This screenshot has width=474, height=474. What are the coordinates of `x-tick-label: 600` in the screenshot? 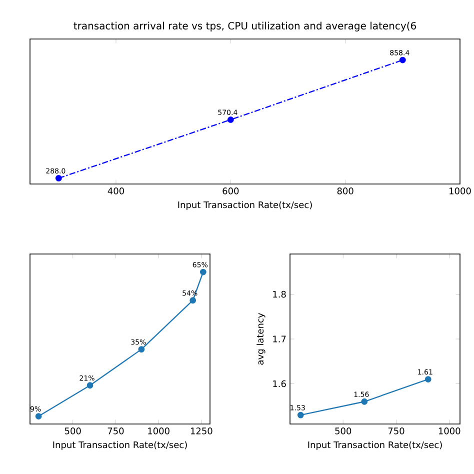 It's located at (230, 191).